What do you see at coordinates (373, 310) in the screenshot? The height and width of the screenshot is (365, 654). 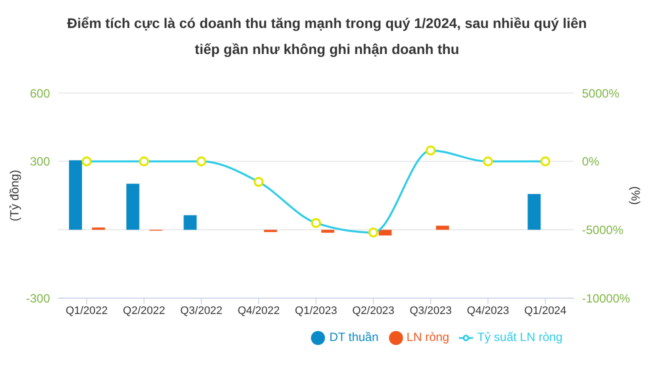 I see `x-tick-label: Q2/2023` at bounding box center [373, 310].